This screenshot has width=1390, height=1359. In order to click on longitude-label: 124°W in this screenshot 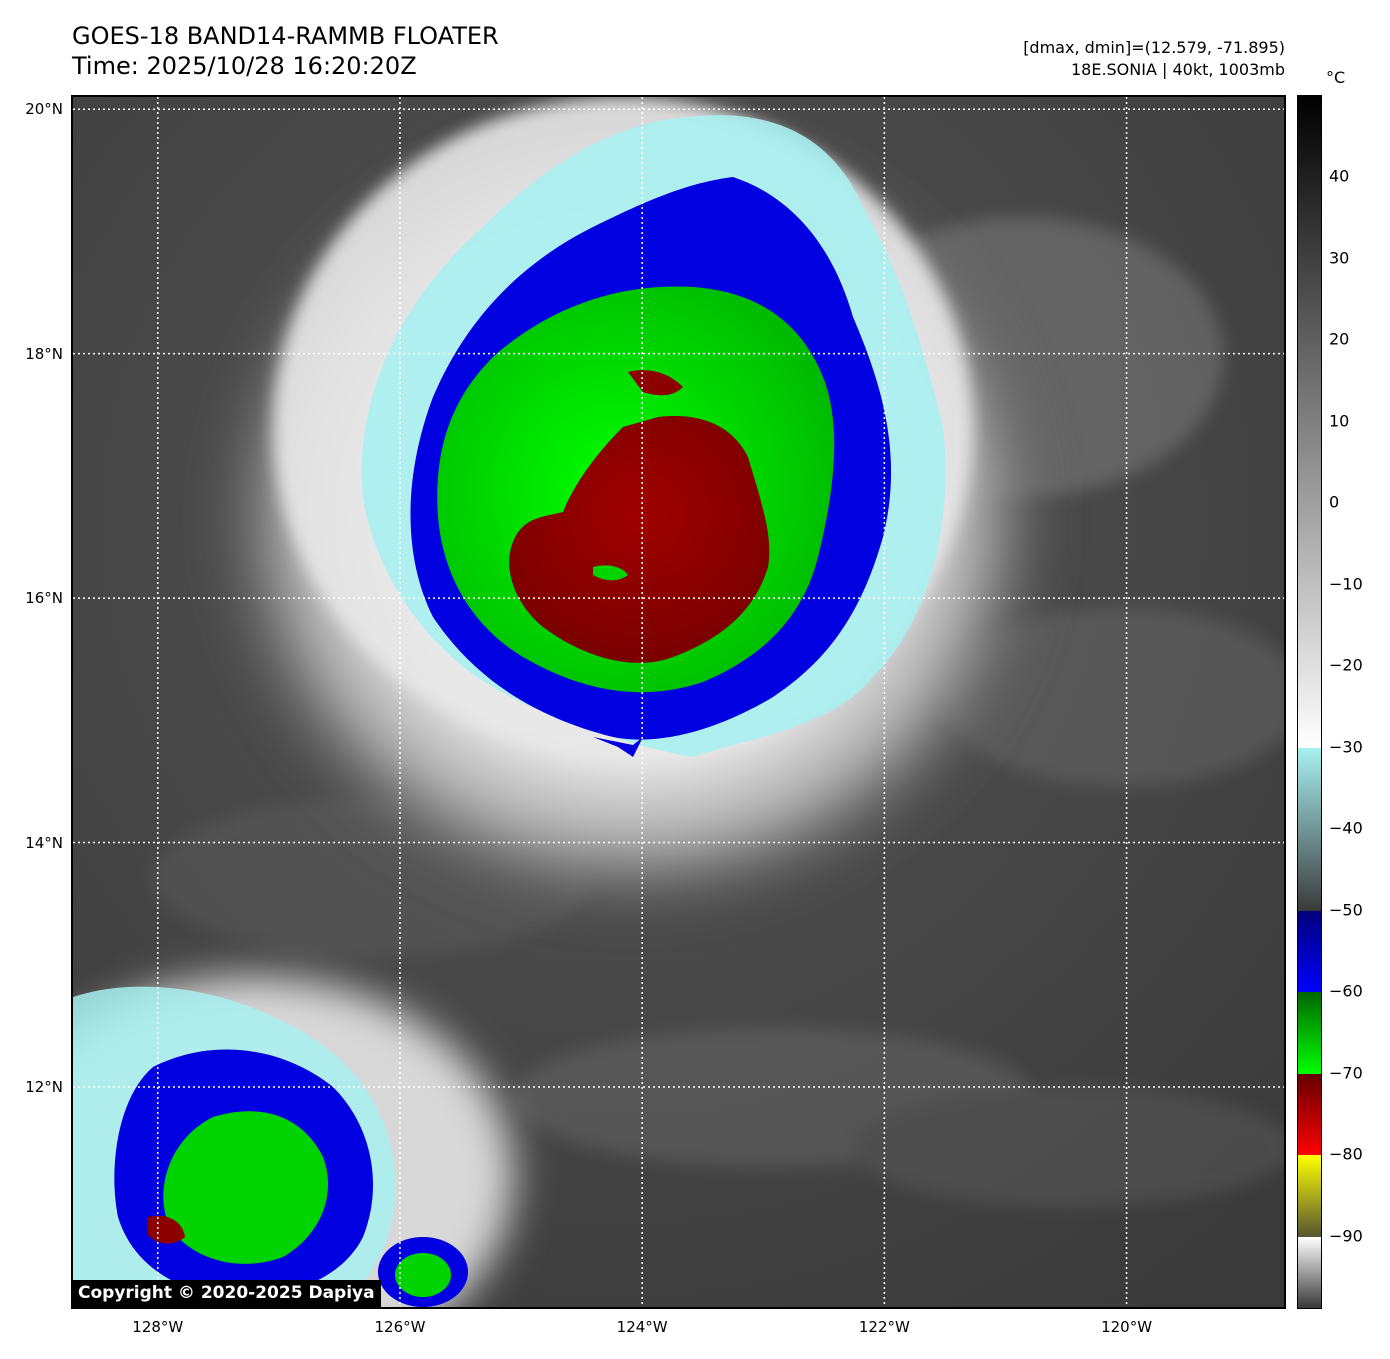, I will do `click(642, 1327)`.